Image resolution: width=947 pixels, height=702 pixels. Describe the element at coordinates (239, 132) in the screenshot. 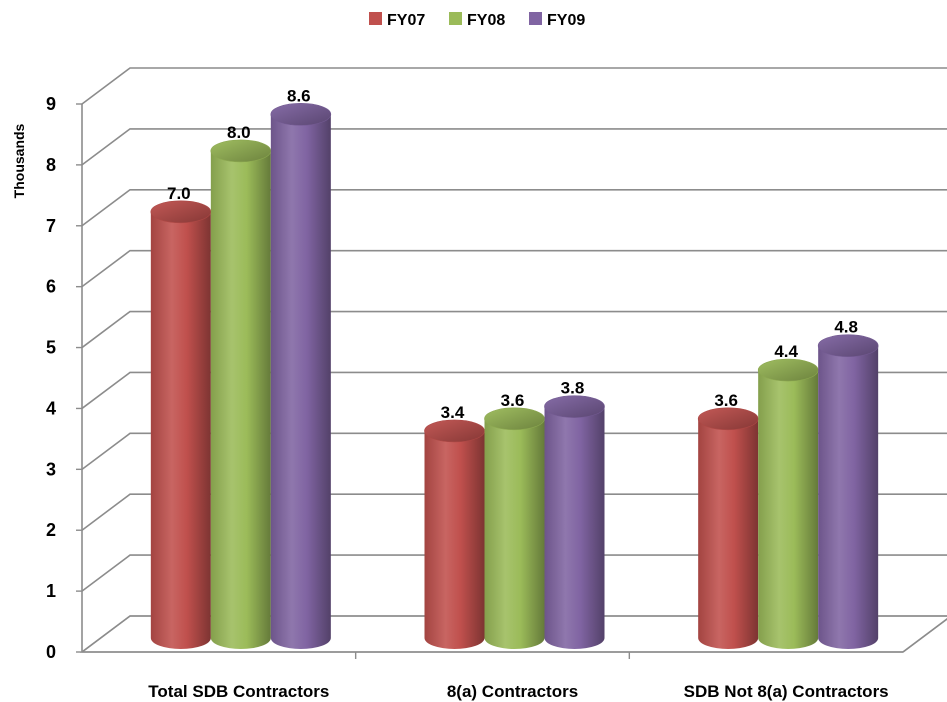

I see `data-label: 8.0` at that location.